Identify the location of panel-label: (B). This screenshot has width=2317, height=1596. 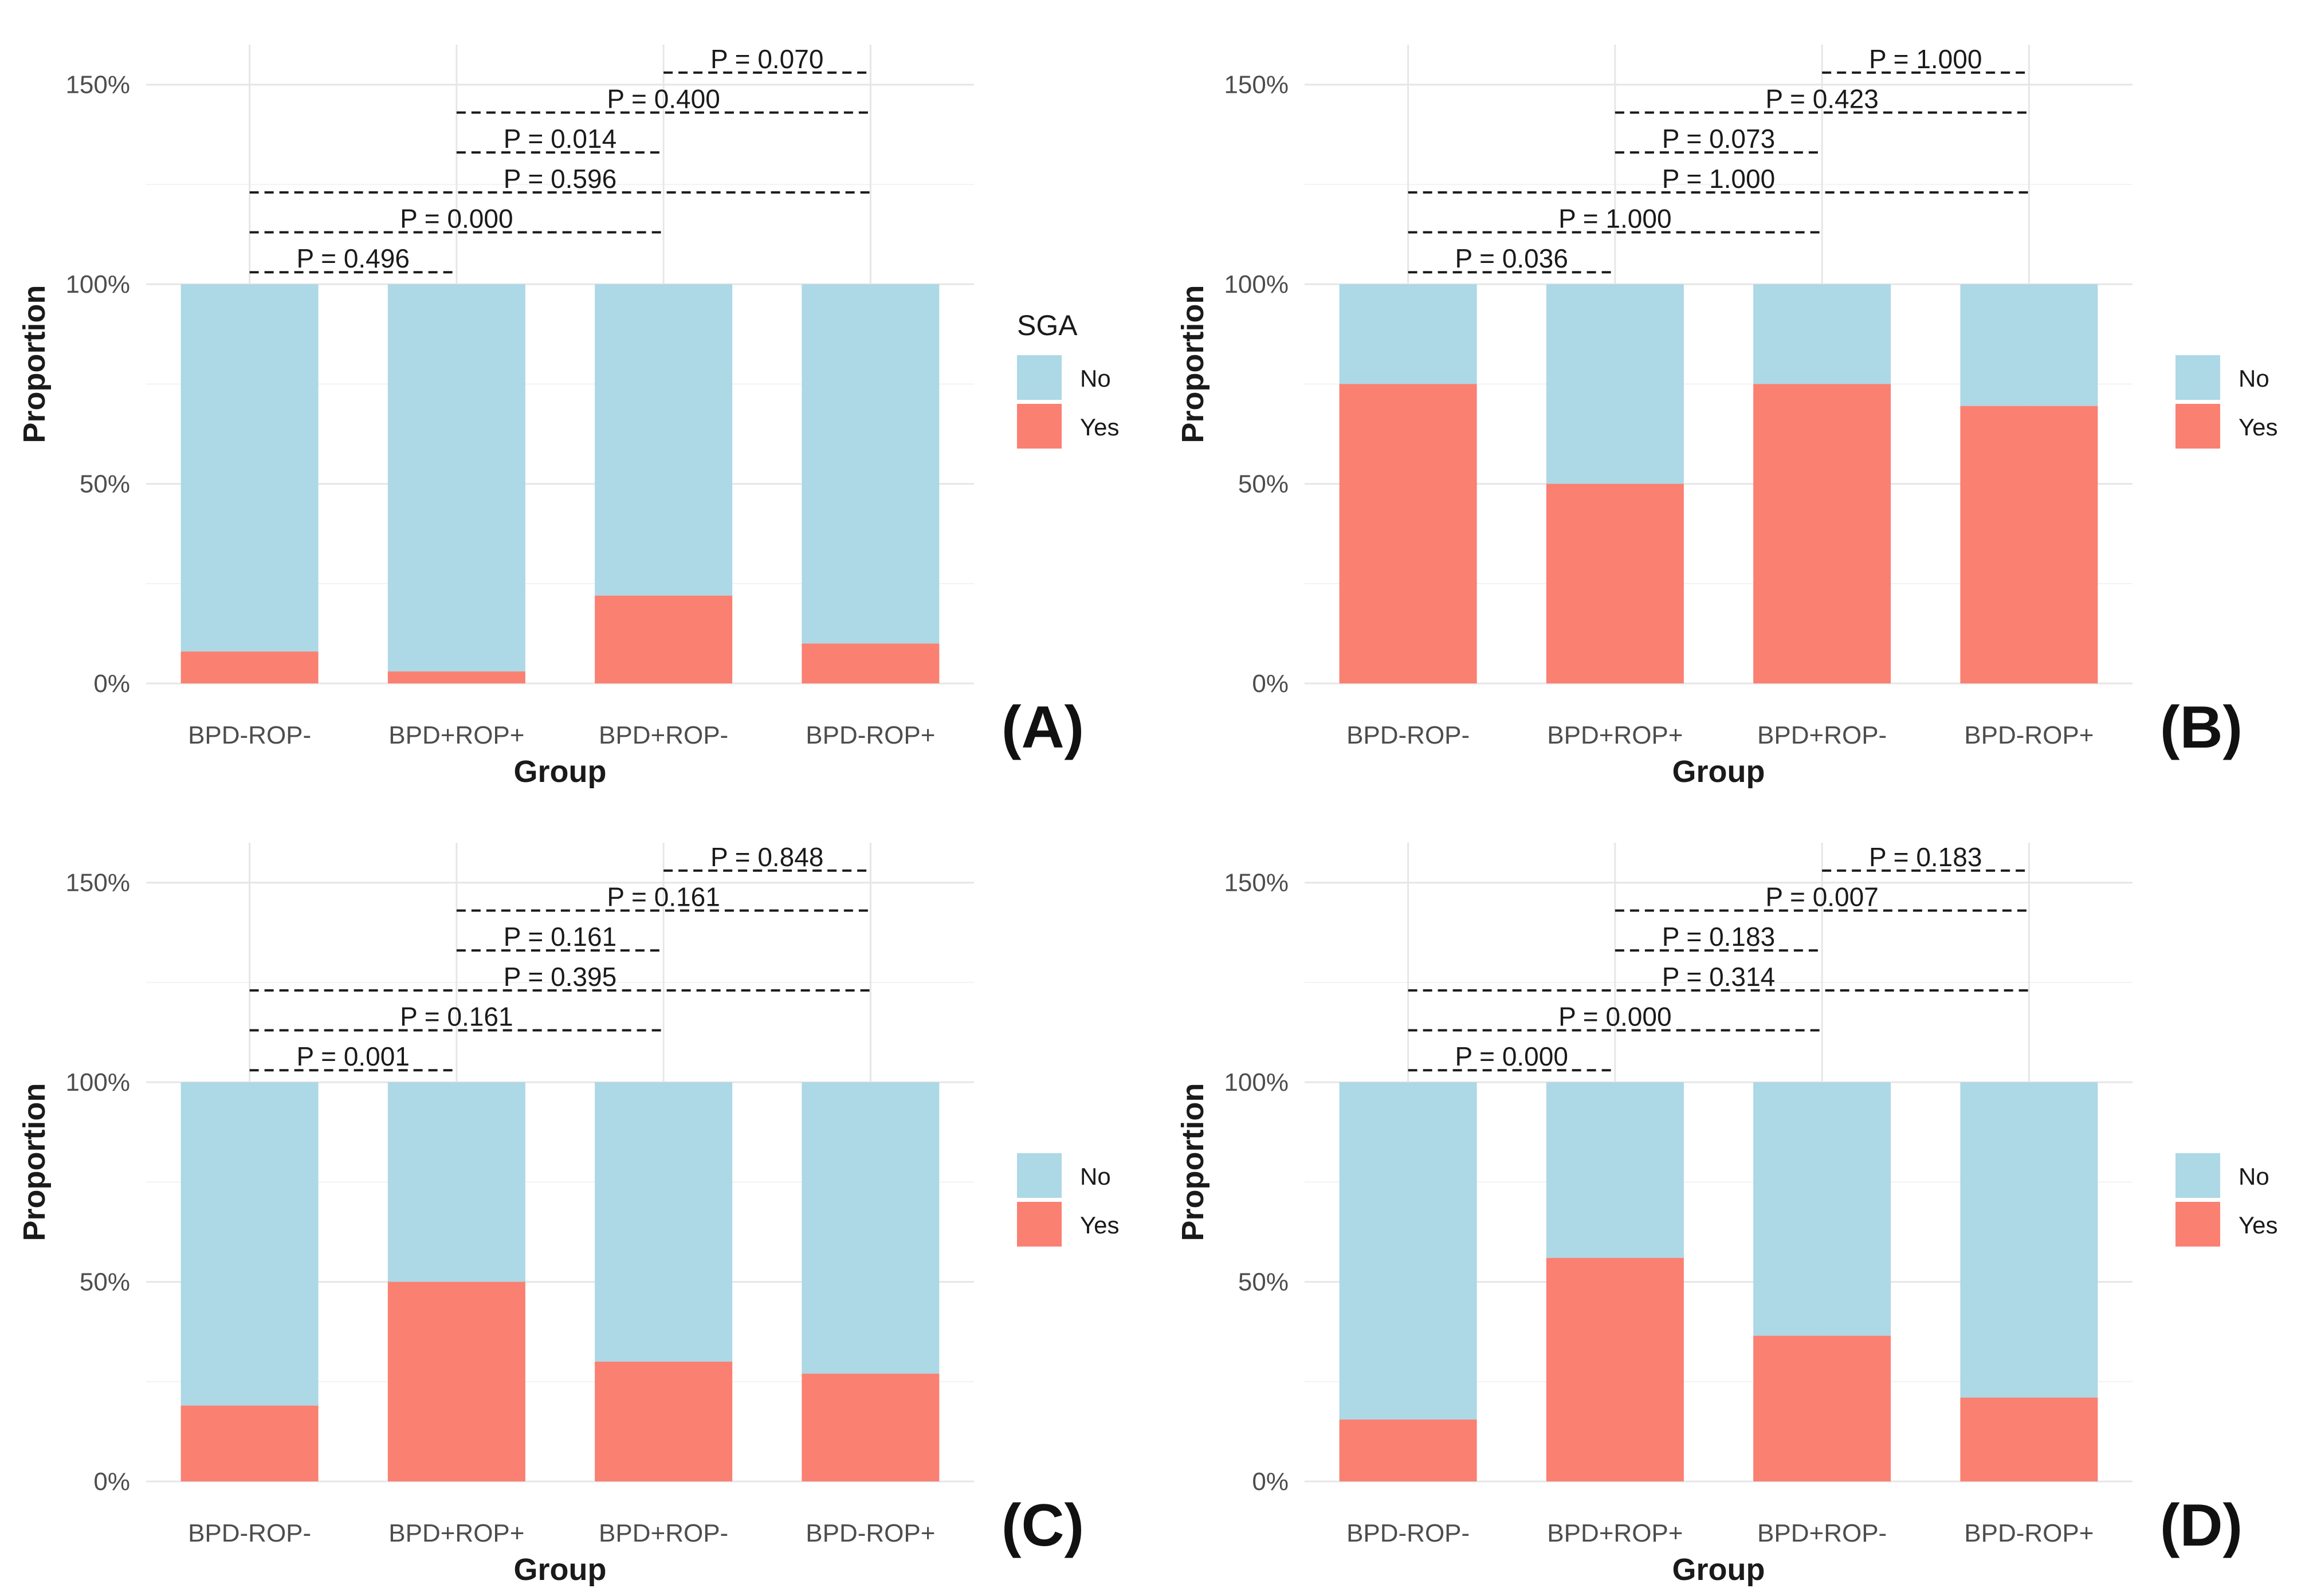
(2201, 728).